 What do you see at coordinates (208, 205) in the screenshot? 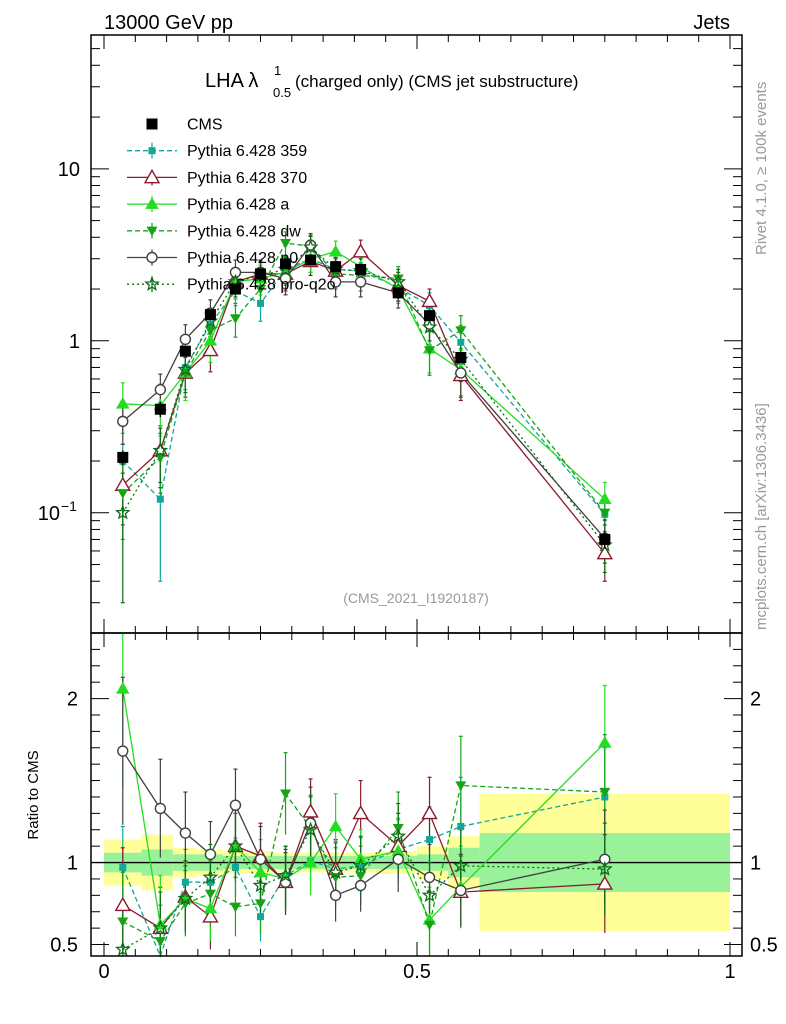
I see `legend-item-pa: Pythia 6.428 a` at bounding box center [208, 205].